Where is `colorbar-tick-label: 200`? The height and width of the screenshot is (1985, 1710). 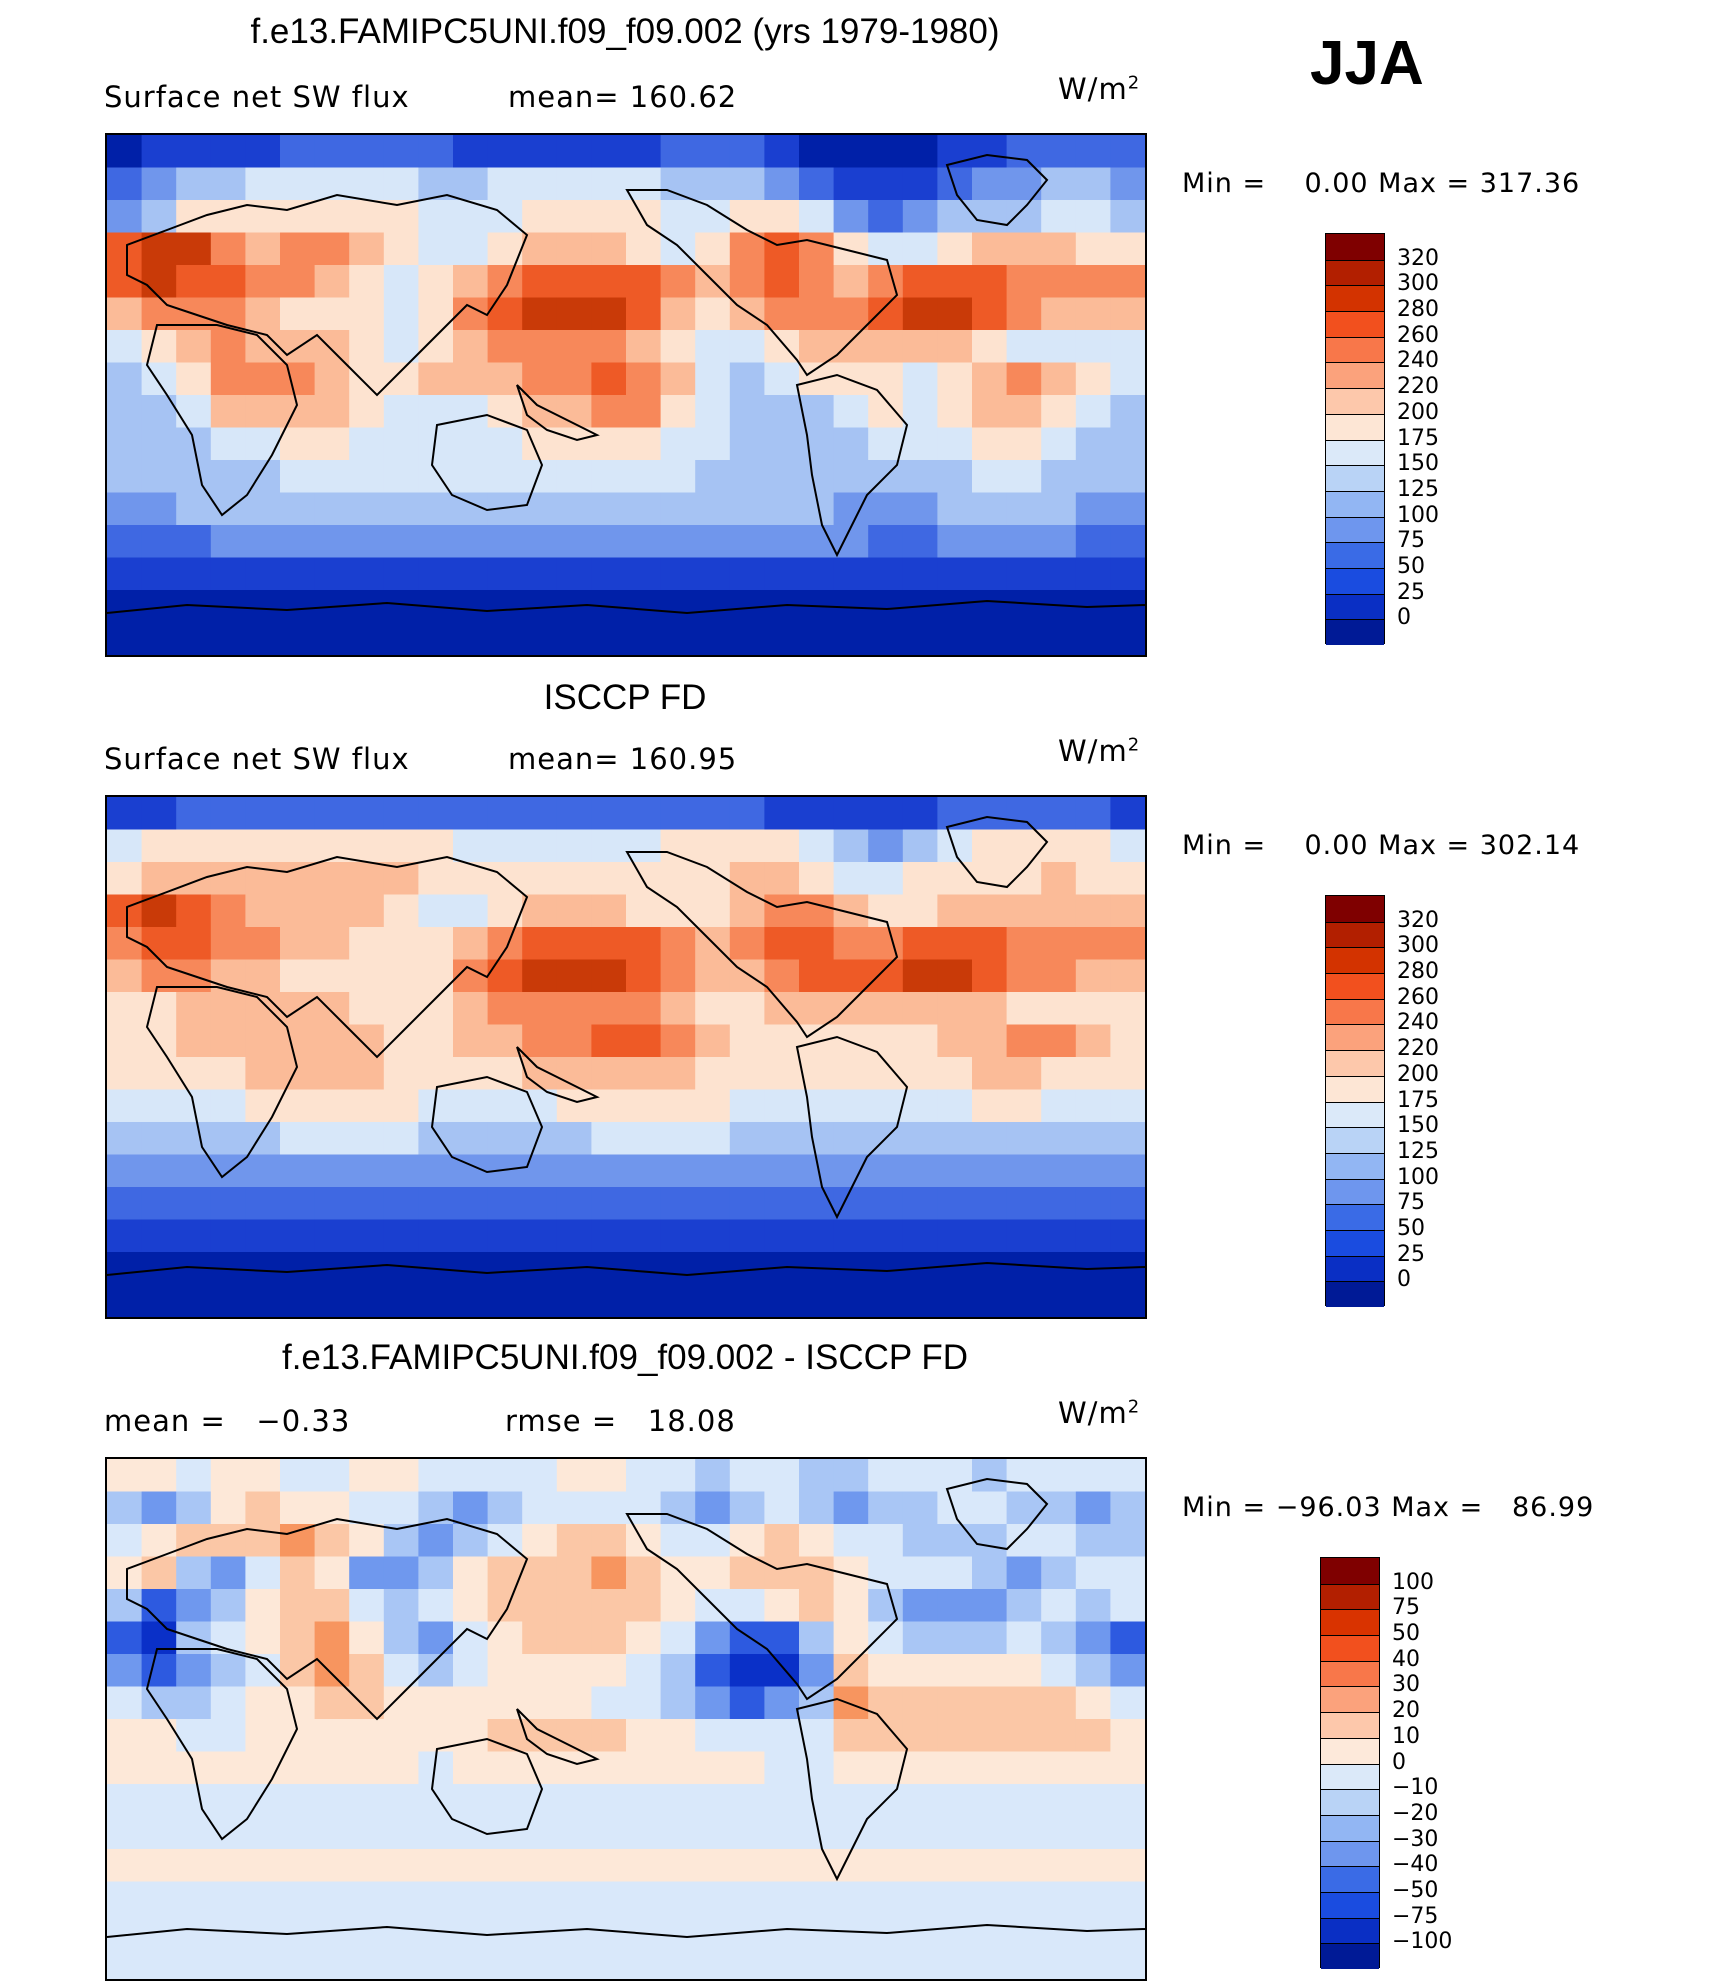
colorbar-tick-label: 200 is located at coordinates (1418, 412).